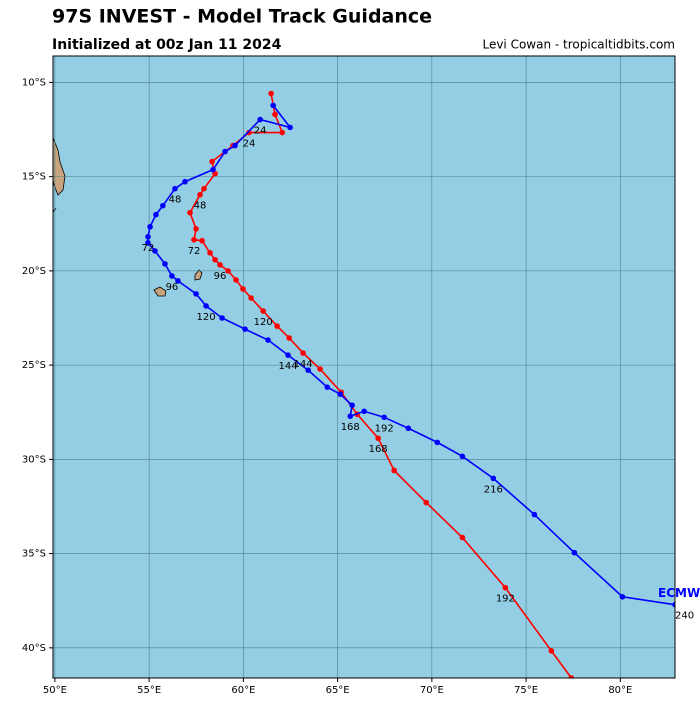  I want to click on hour-label: 216, so click(493, 489).